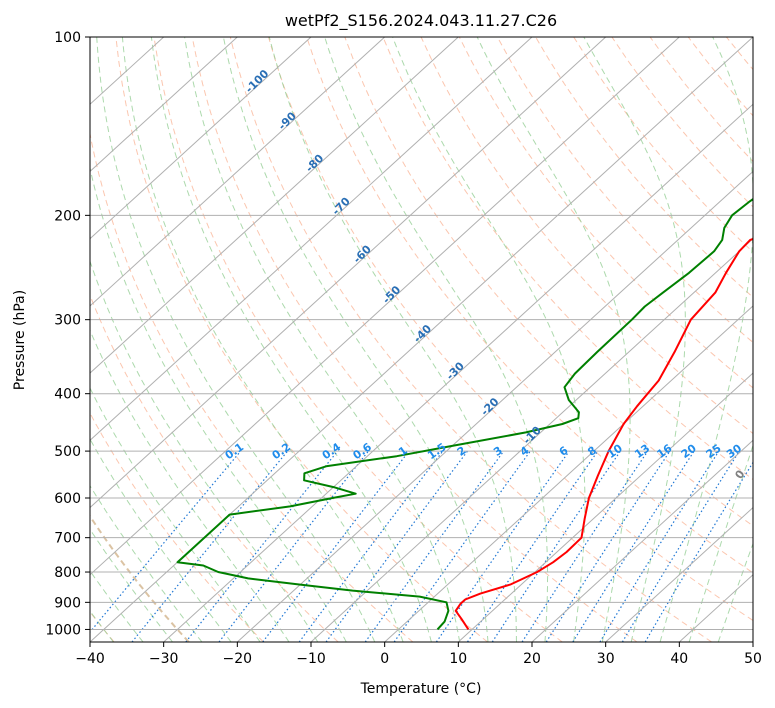 The width and height of the screenshot is (775, 708). I want to click on y-axis-label: Pressure (hPa), so click(20, 340).